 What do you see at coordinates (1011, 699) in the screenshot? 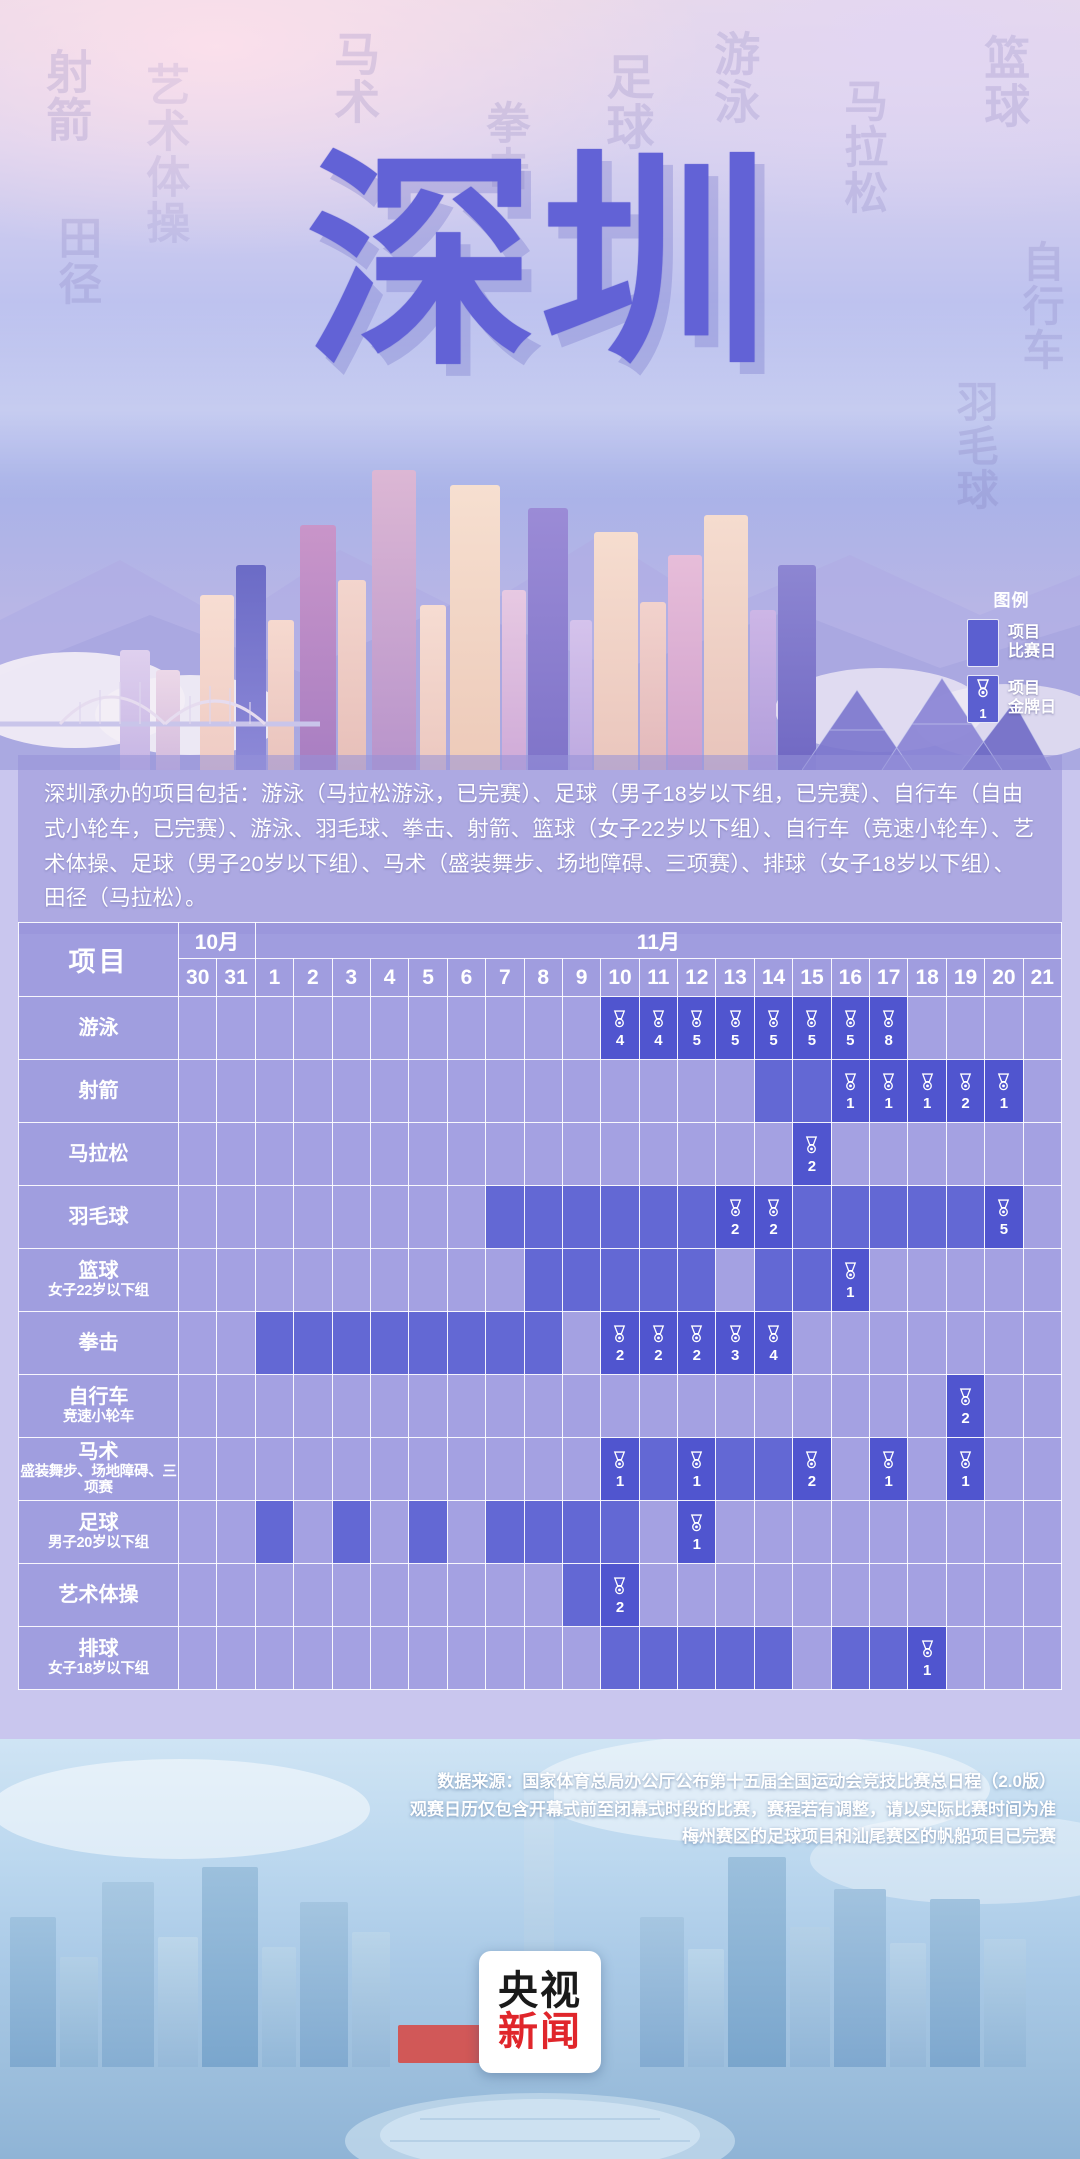
I see `legend-item-gold-medal-day: 1 项目 金牌日` at bounding box center [1011, 699].